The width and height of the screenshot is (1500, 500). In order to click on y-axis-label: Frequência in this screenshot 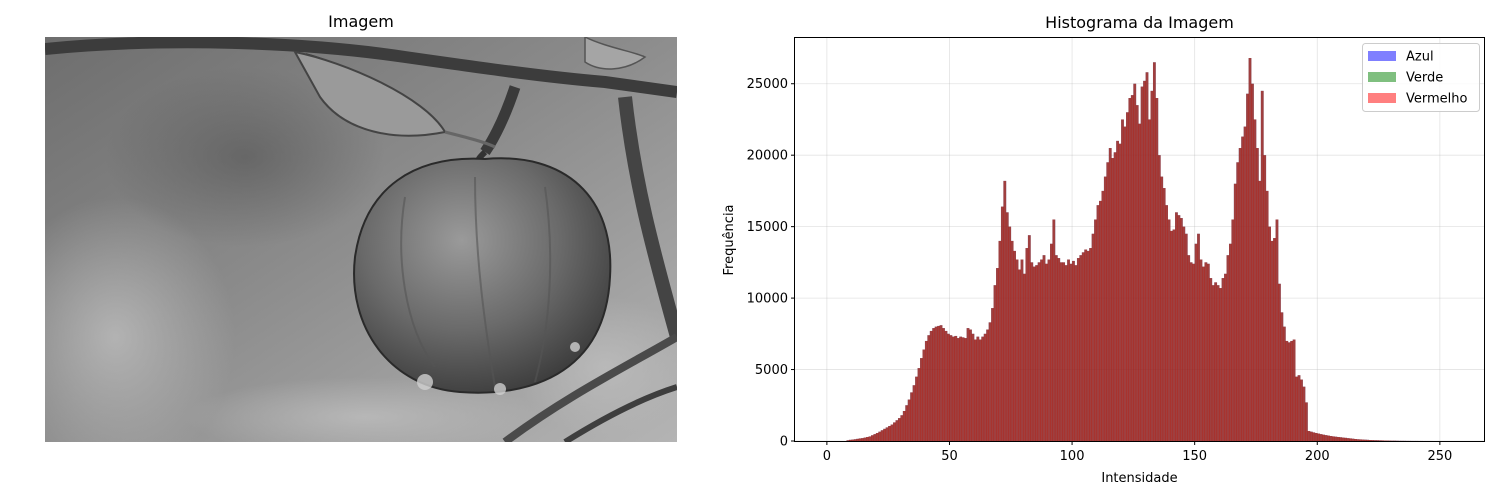, I will do `click(729, 239)`.